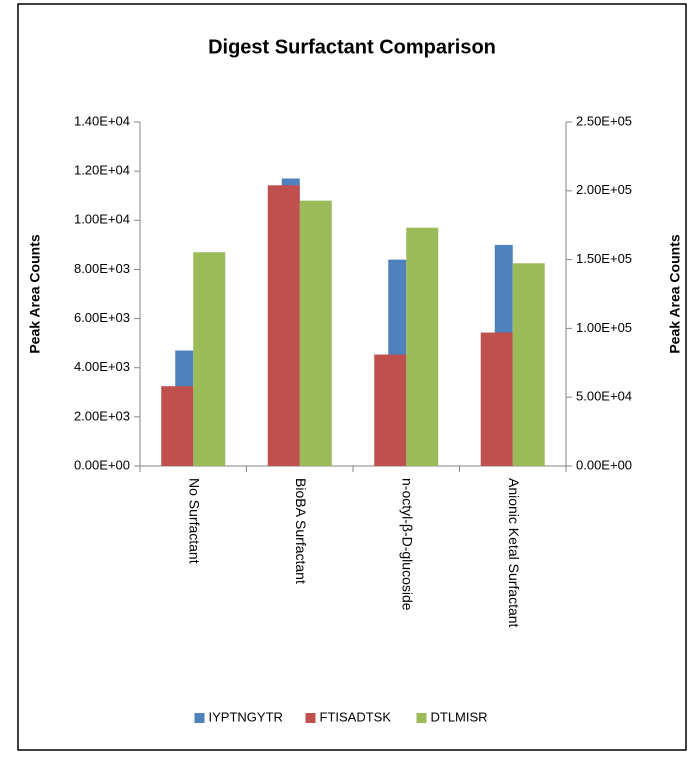  I want to click on y2-tick-label: 5.00E+04, so click(604, 396).